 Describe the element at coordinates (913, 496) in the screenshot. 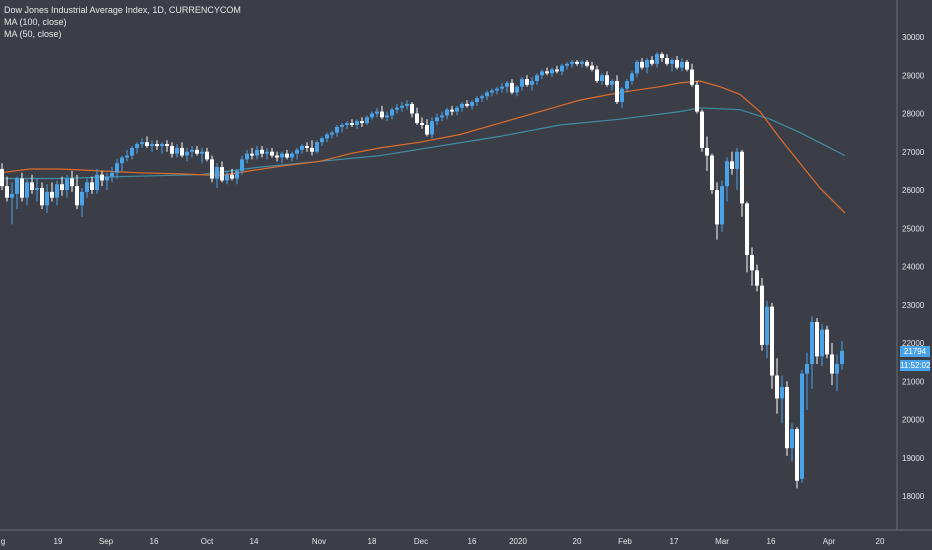

I see `price-tick-label: 18000` at that location.